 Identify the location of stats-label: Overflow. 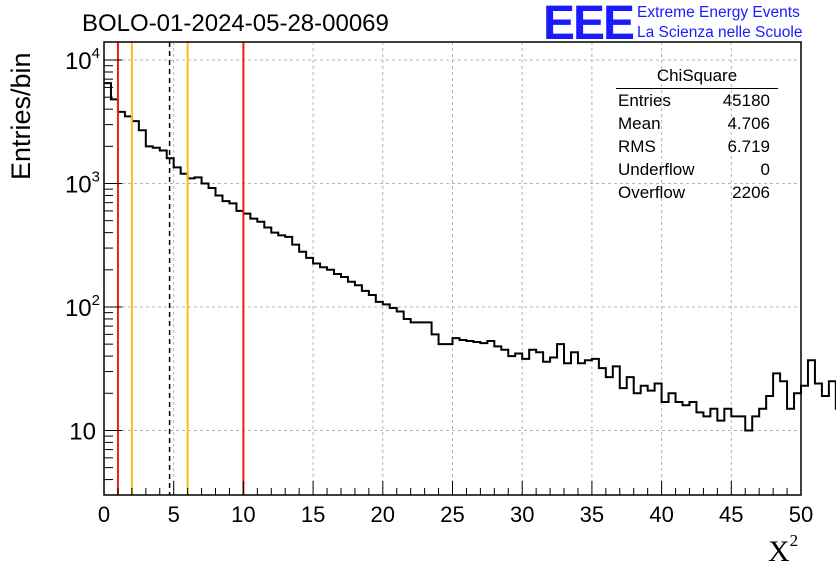
(652, 192).